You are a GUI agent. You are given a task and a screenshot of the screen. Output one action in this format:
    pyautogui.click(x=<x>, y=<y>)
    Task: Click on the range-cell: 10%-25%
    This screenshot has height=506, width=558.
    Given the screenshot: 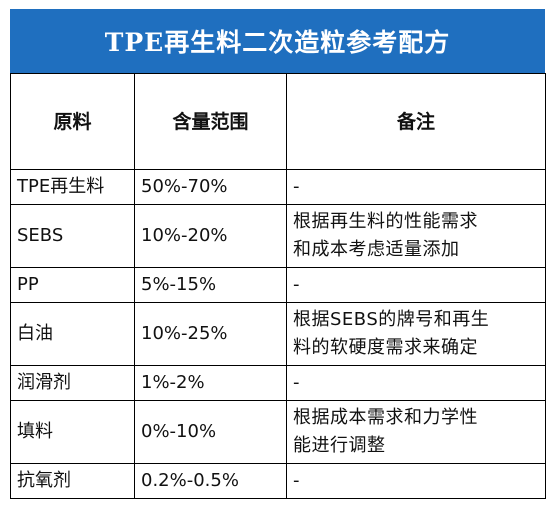 What is the action you would take?
    pyautogui.click(x=210, y=334)
    